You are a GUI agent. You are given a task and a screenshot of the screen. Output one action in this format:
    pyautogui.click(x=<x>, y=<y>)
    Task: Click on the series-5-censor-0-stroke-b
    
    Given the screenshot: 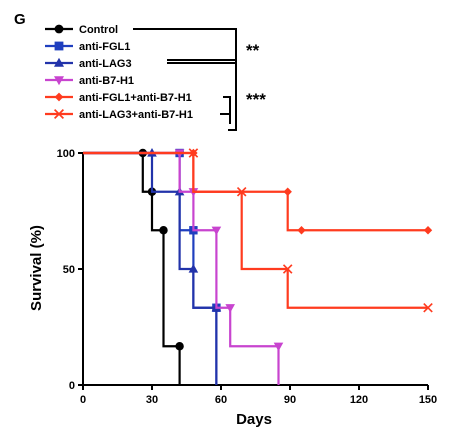 What is the action you would take?
    pyautogui.click(x=428, y=307)
    